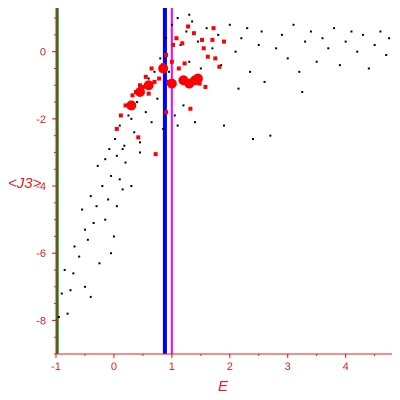 This screenshot has height=400, width=400. Describe the element at coordinates (41, 120) in the screenshot. I see `y-tick-label-3: -2` at that location.